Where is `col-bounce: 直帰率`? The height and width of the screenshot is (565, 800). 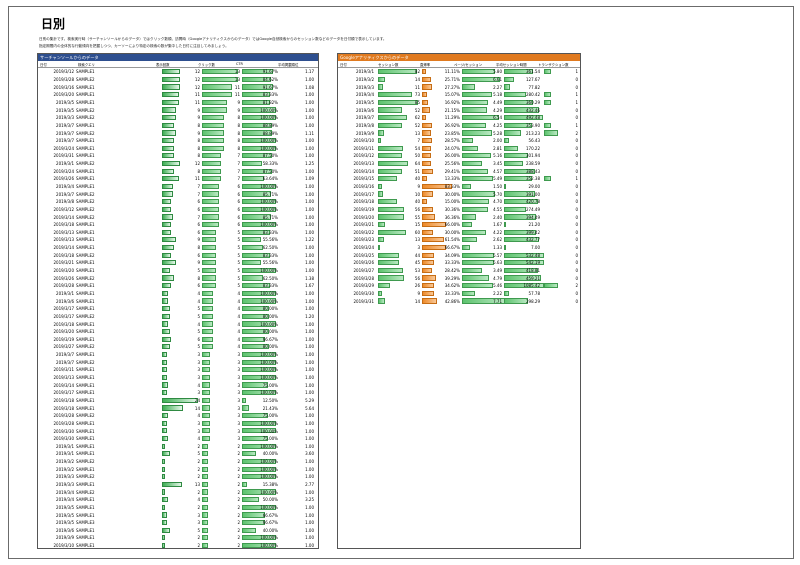 col-bounce: 直帰率 is located at coordinates (425, 64).